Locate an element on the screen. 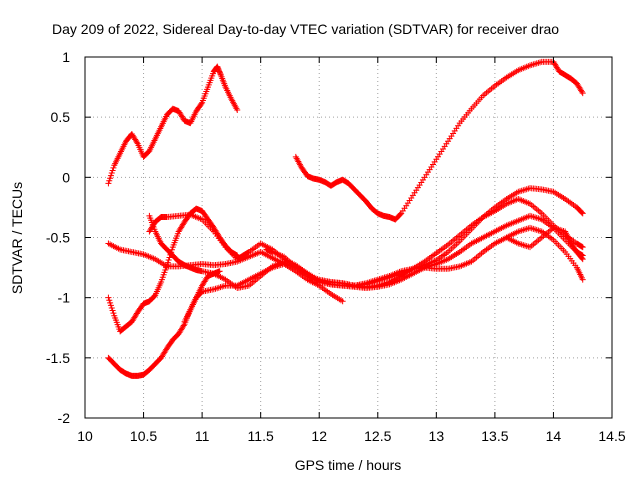 This screenshot has width=640, height=480. y-tick-label: -1 is located at coordinates (64, 298).